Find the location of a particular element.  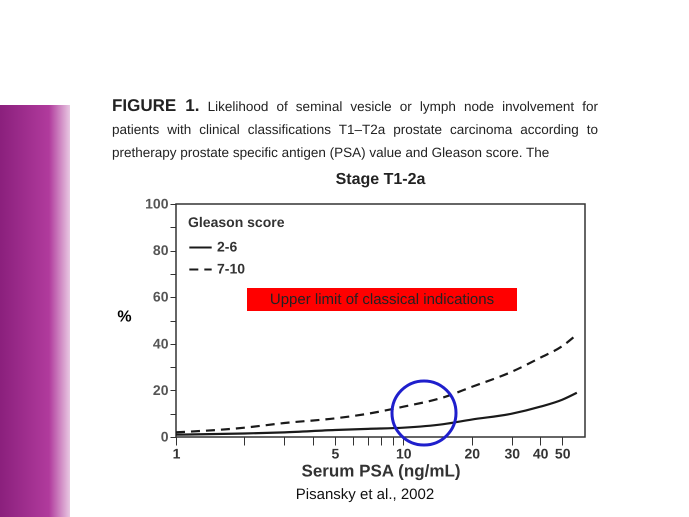

x-tick-label: 50 is located at coordinates (562, 454).